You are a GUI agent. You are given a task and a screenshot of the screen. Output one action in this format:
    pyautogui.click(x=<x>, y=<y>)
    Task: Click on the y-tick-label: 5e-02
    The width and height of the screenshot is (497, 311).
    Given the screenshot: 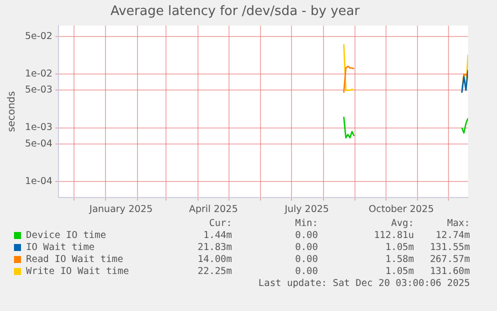 What is the action you would take?
    pyautogui.click(x=38, y=36)
    